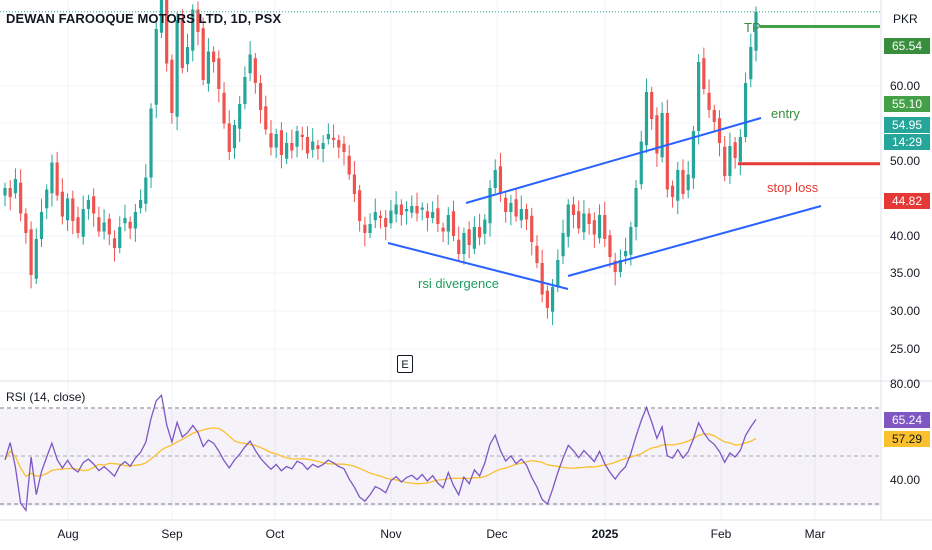  I want to click on y-tick: 30.00, so click(905, 311).